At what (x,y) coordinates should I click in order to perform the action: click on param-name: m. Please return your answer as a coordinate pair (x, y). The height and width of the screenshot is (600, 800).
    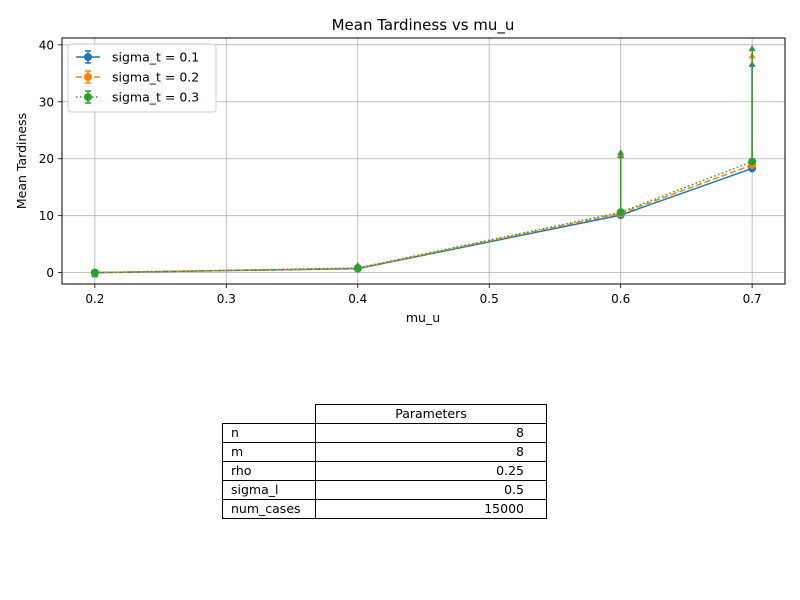
    Looking at the image, I should click on (269, 452).